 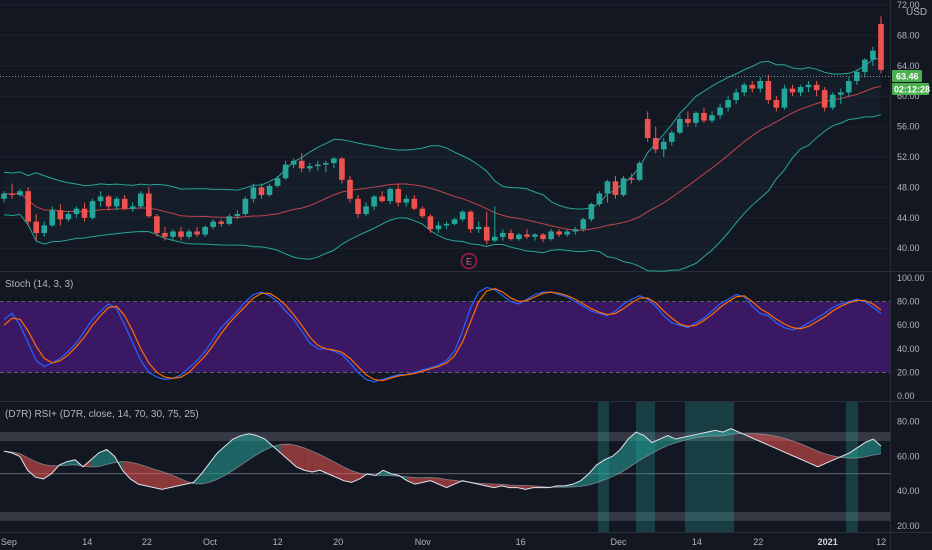 What do you see at coordinates (445, 337) in the screenshot?
I see `stoch-band` at bounding box center [445, 337].